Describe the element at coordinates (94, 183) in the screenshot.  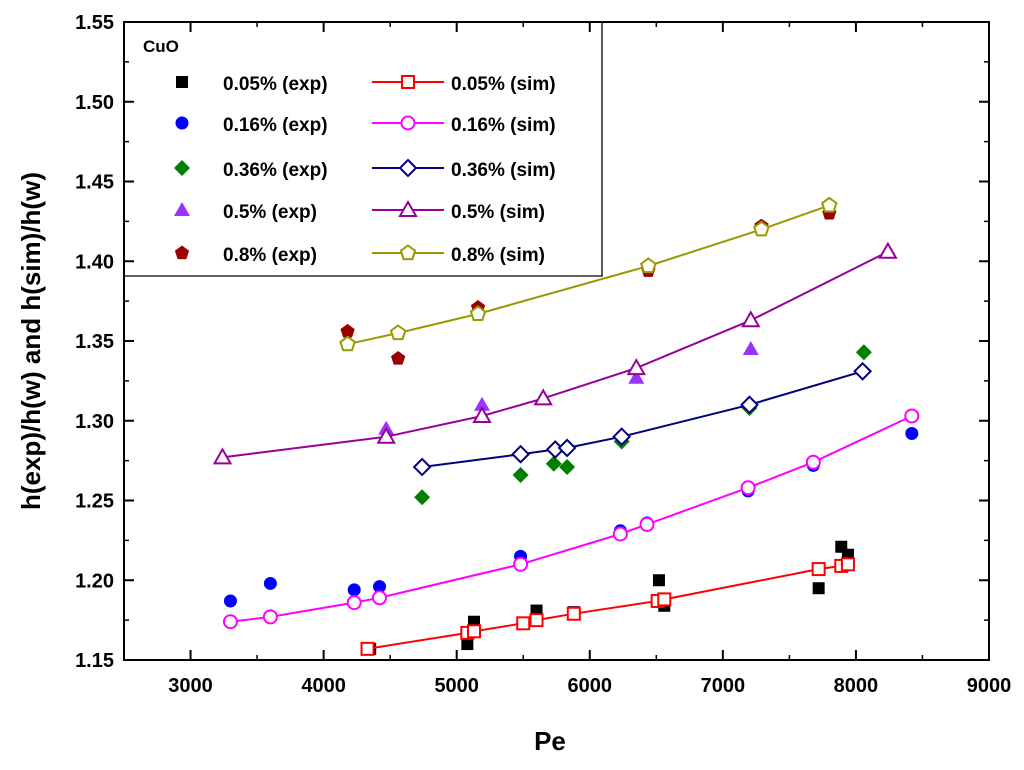
I see `y-tick-label: 1.45` at that location.